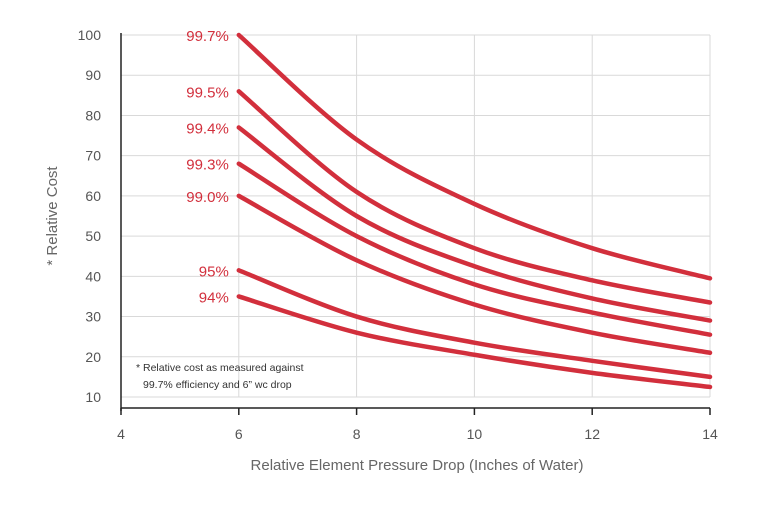 The height and width of the screenshot is (511, 768). What do you see at coordinates (93, 276) in the screenshot?
I see `y-tick-label: 40` at bounding box center [93, 276].